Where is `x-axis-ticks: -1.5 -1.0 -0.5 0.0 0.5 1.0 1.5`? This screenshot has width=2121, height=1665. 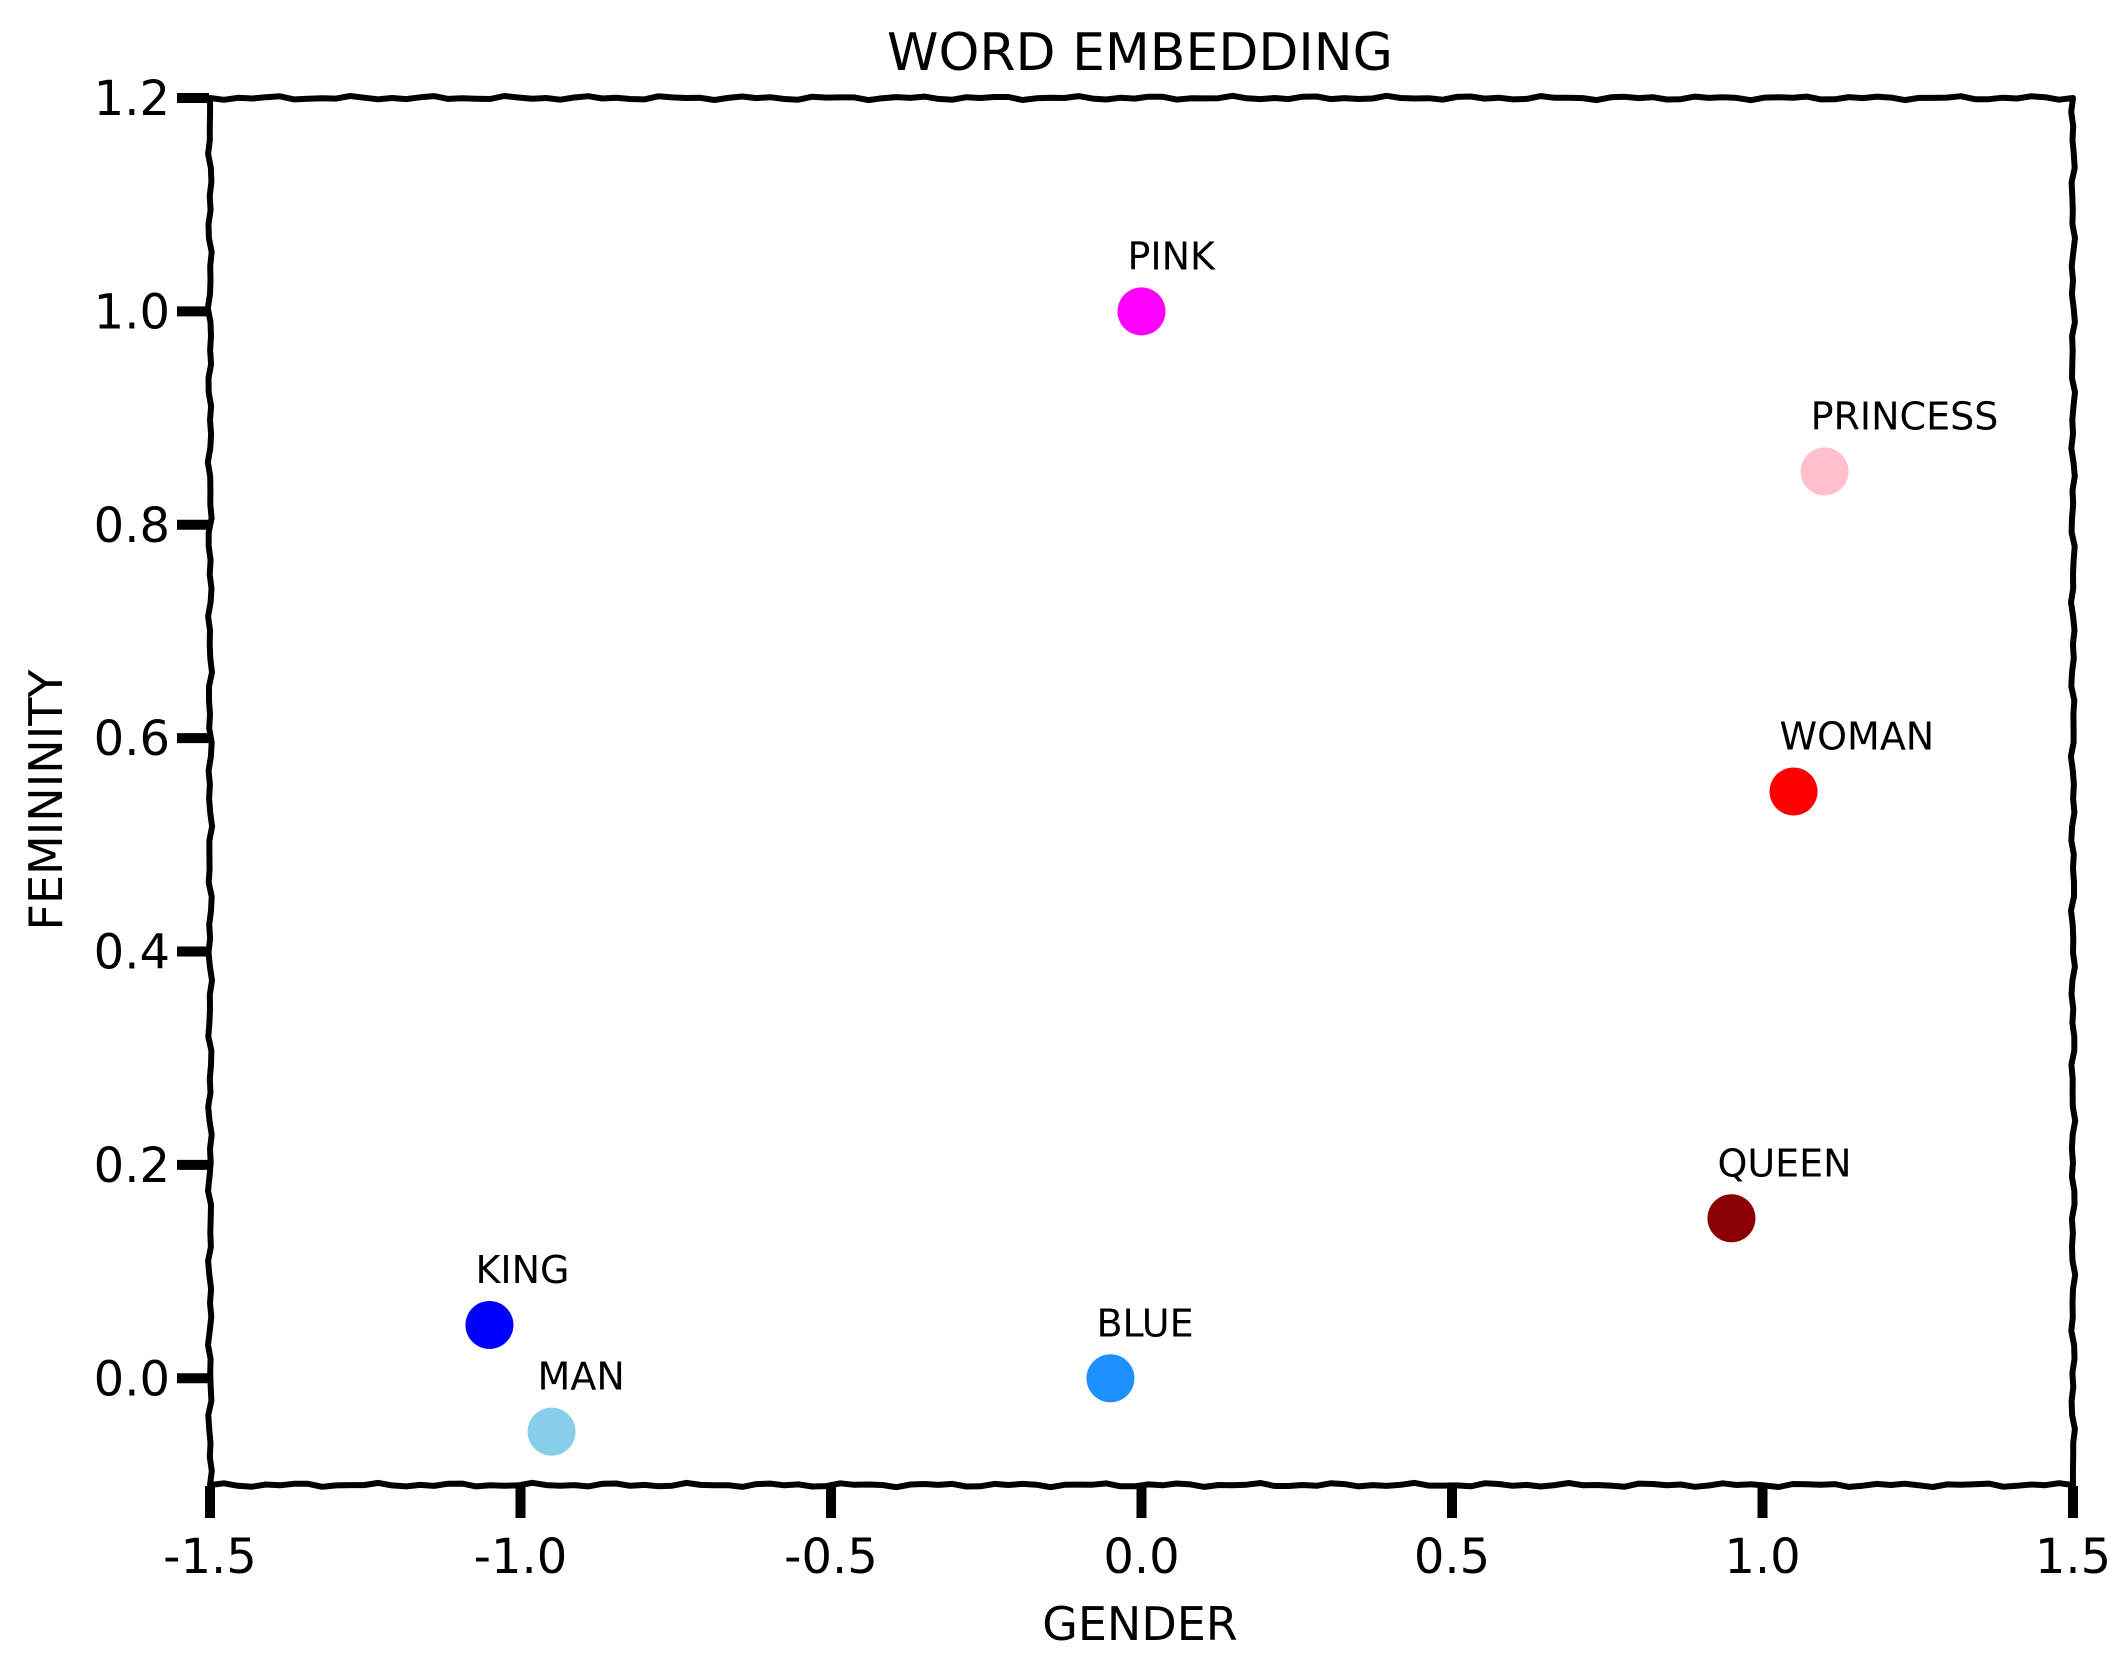 x-axis-ticks: -1.5 -1.0 -0.5 0.0 0.5 1.0 1.5 is located at coordinates (1137, 1535).